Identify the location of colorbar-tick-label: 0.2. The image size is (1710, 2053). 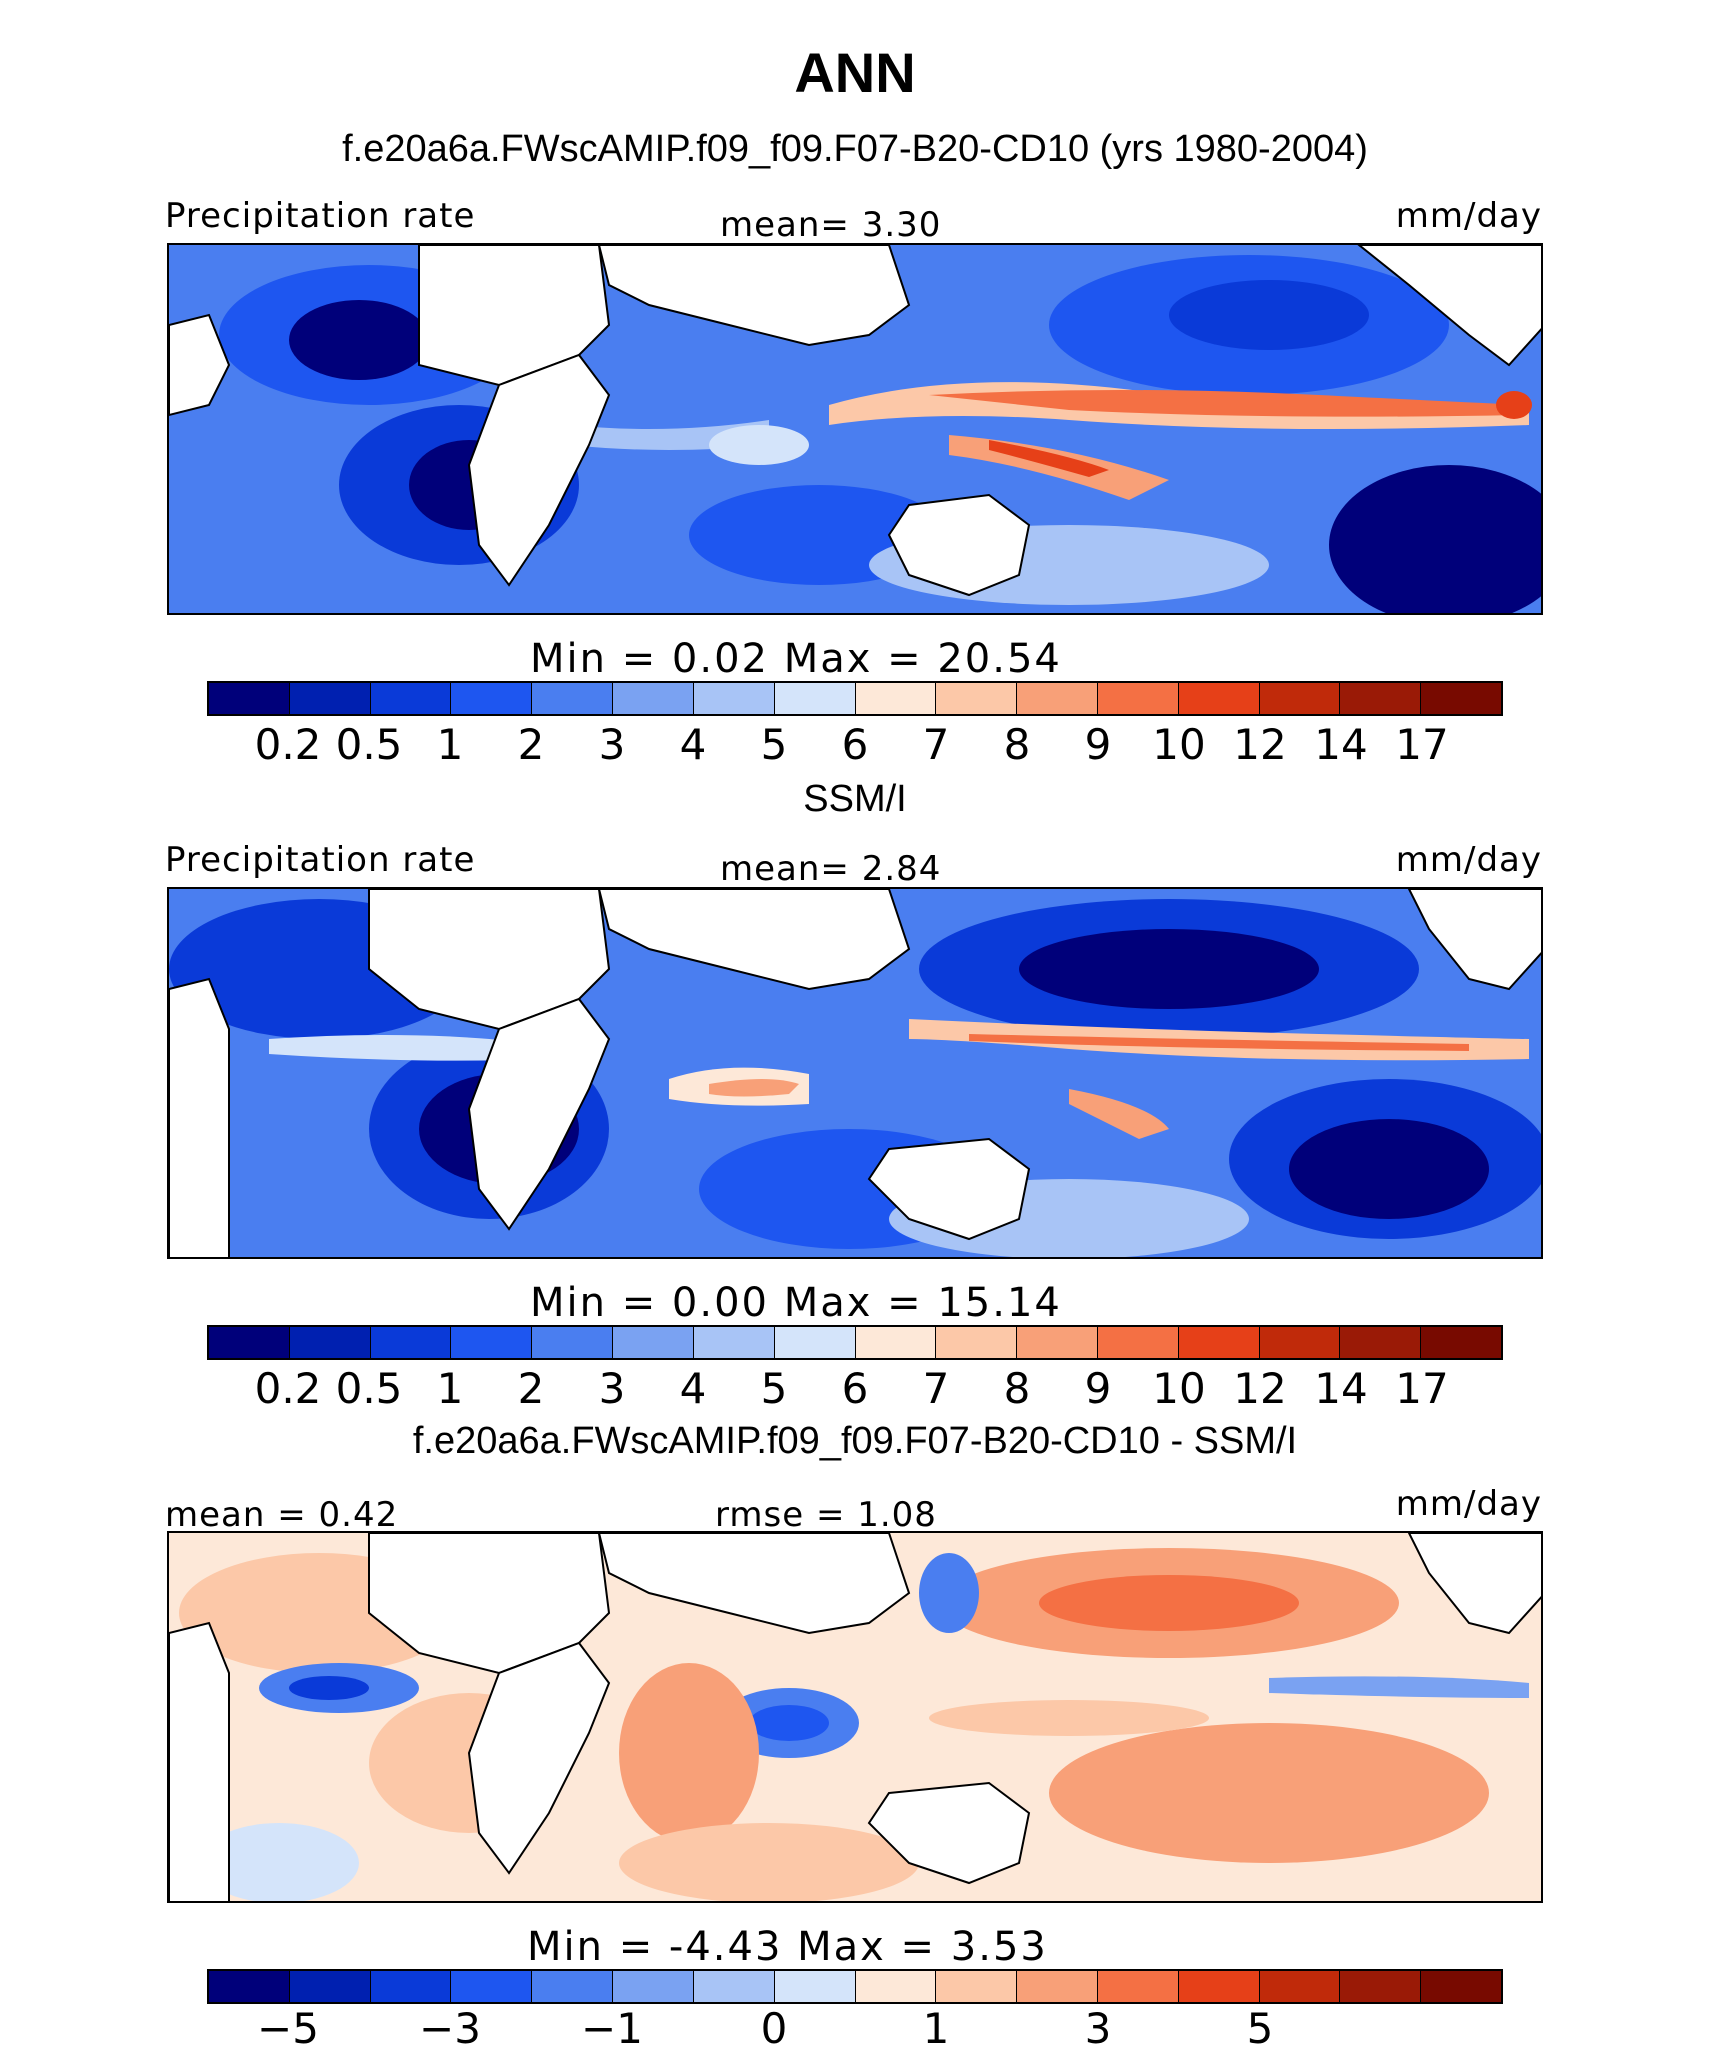
(288, 744).